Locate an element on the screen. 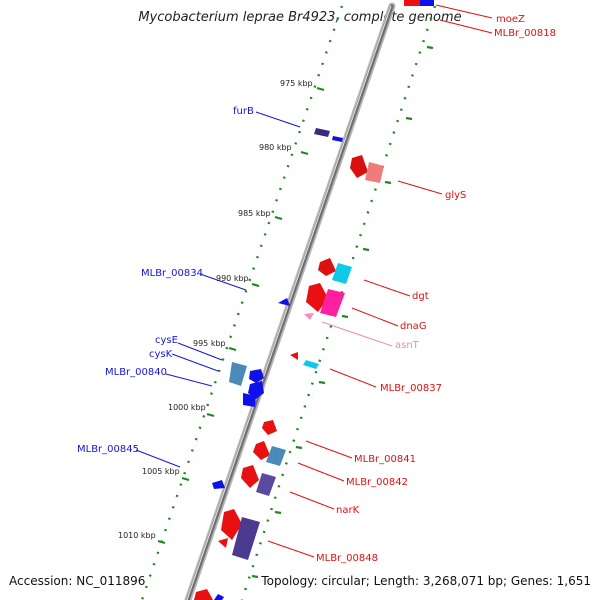 This screenshot has width=600, height=600. gene-block-dgt is located at coordinates (327, 267).